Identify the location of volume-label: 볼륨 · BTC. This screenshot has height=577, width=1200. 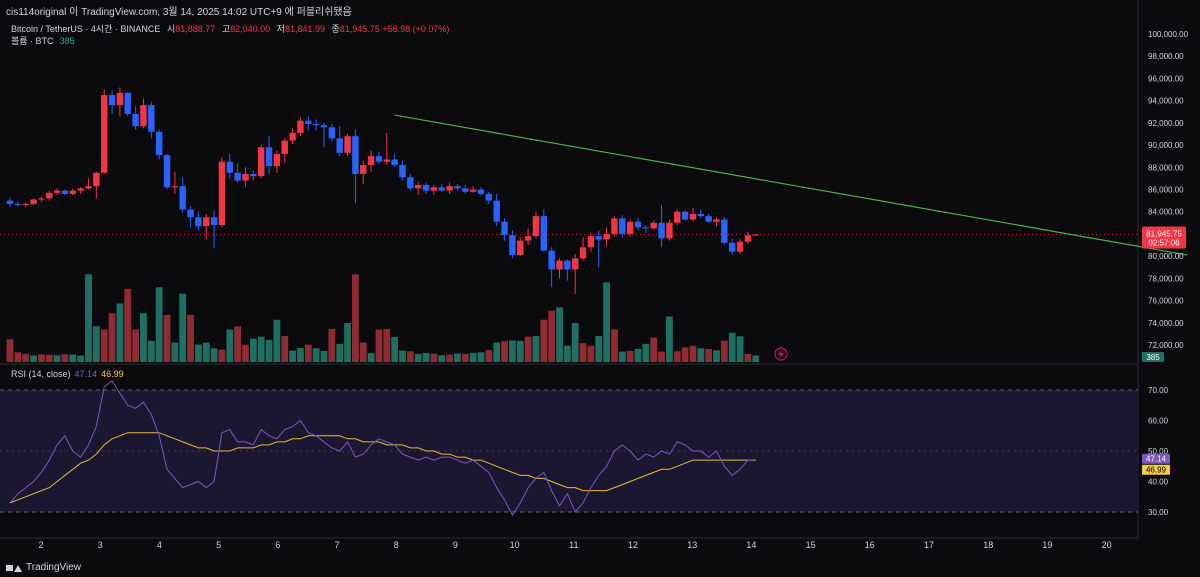
(32, 41).